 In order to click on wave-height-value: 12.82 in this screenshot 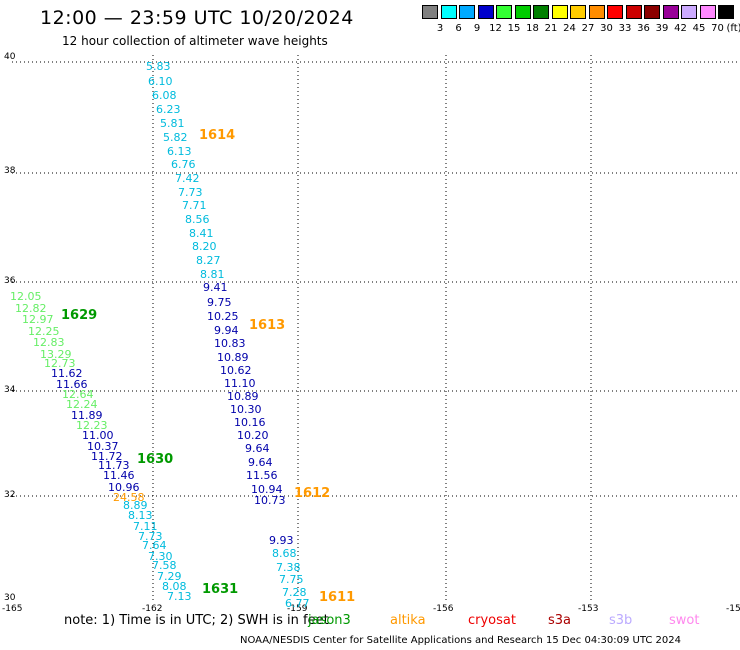, I will do `click(31, 308)`.